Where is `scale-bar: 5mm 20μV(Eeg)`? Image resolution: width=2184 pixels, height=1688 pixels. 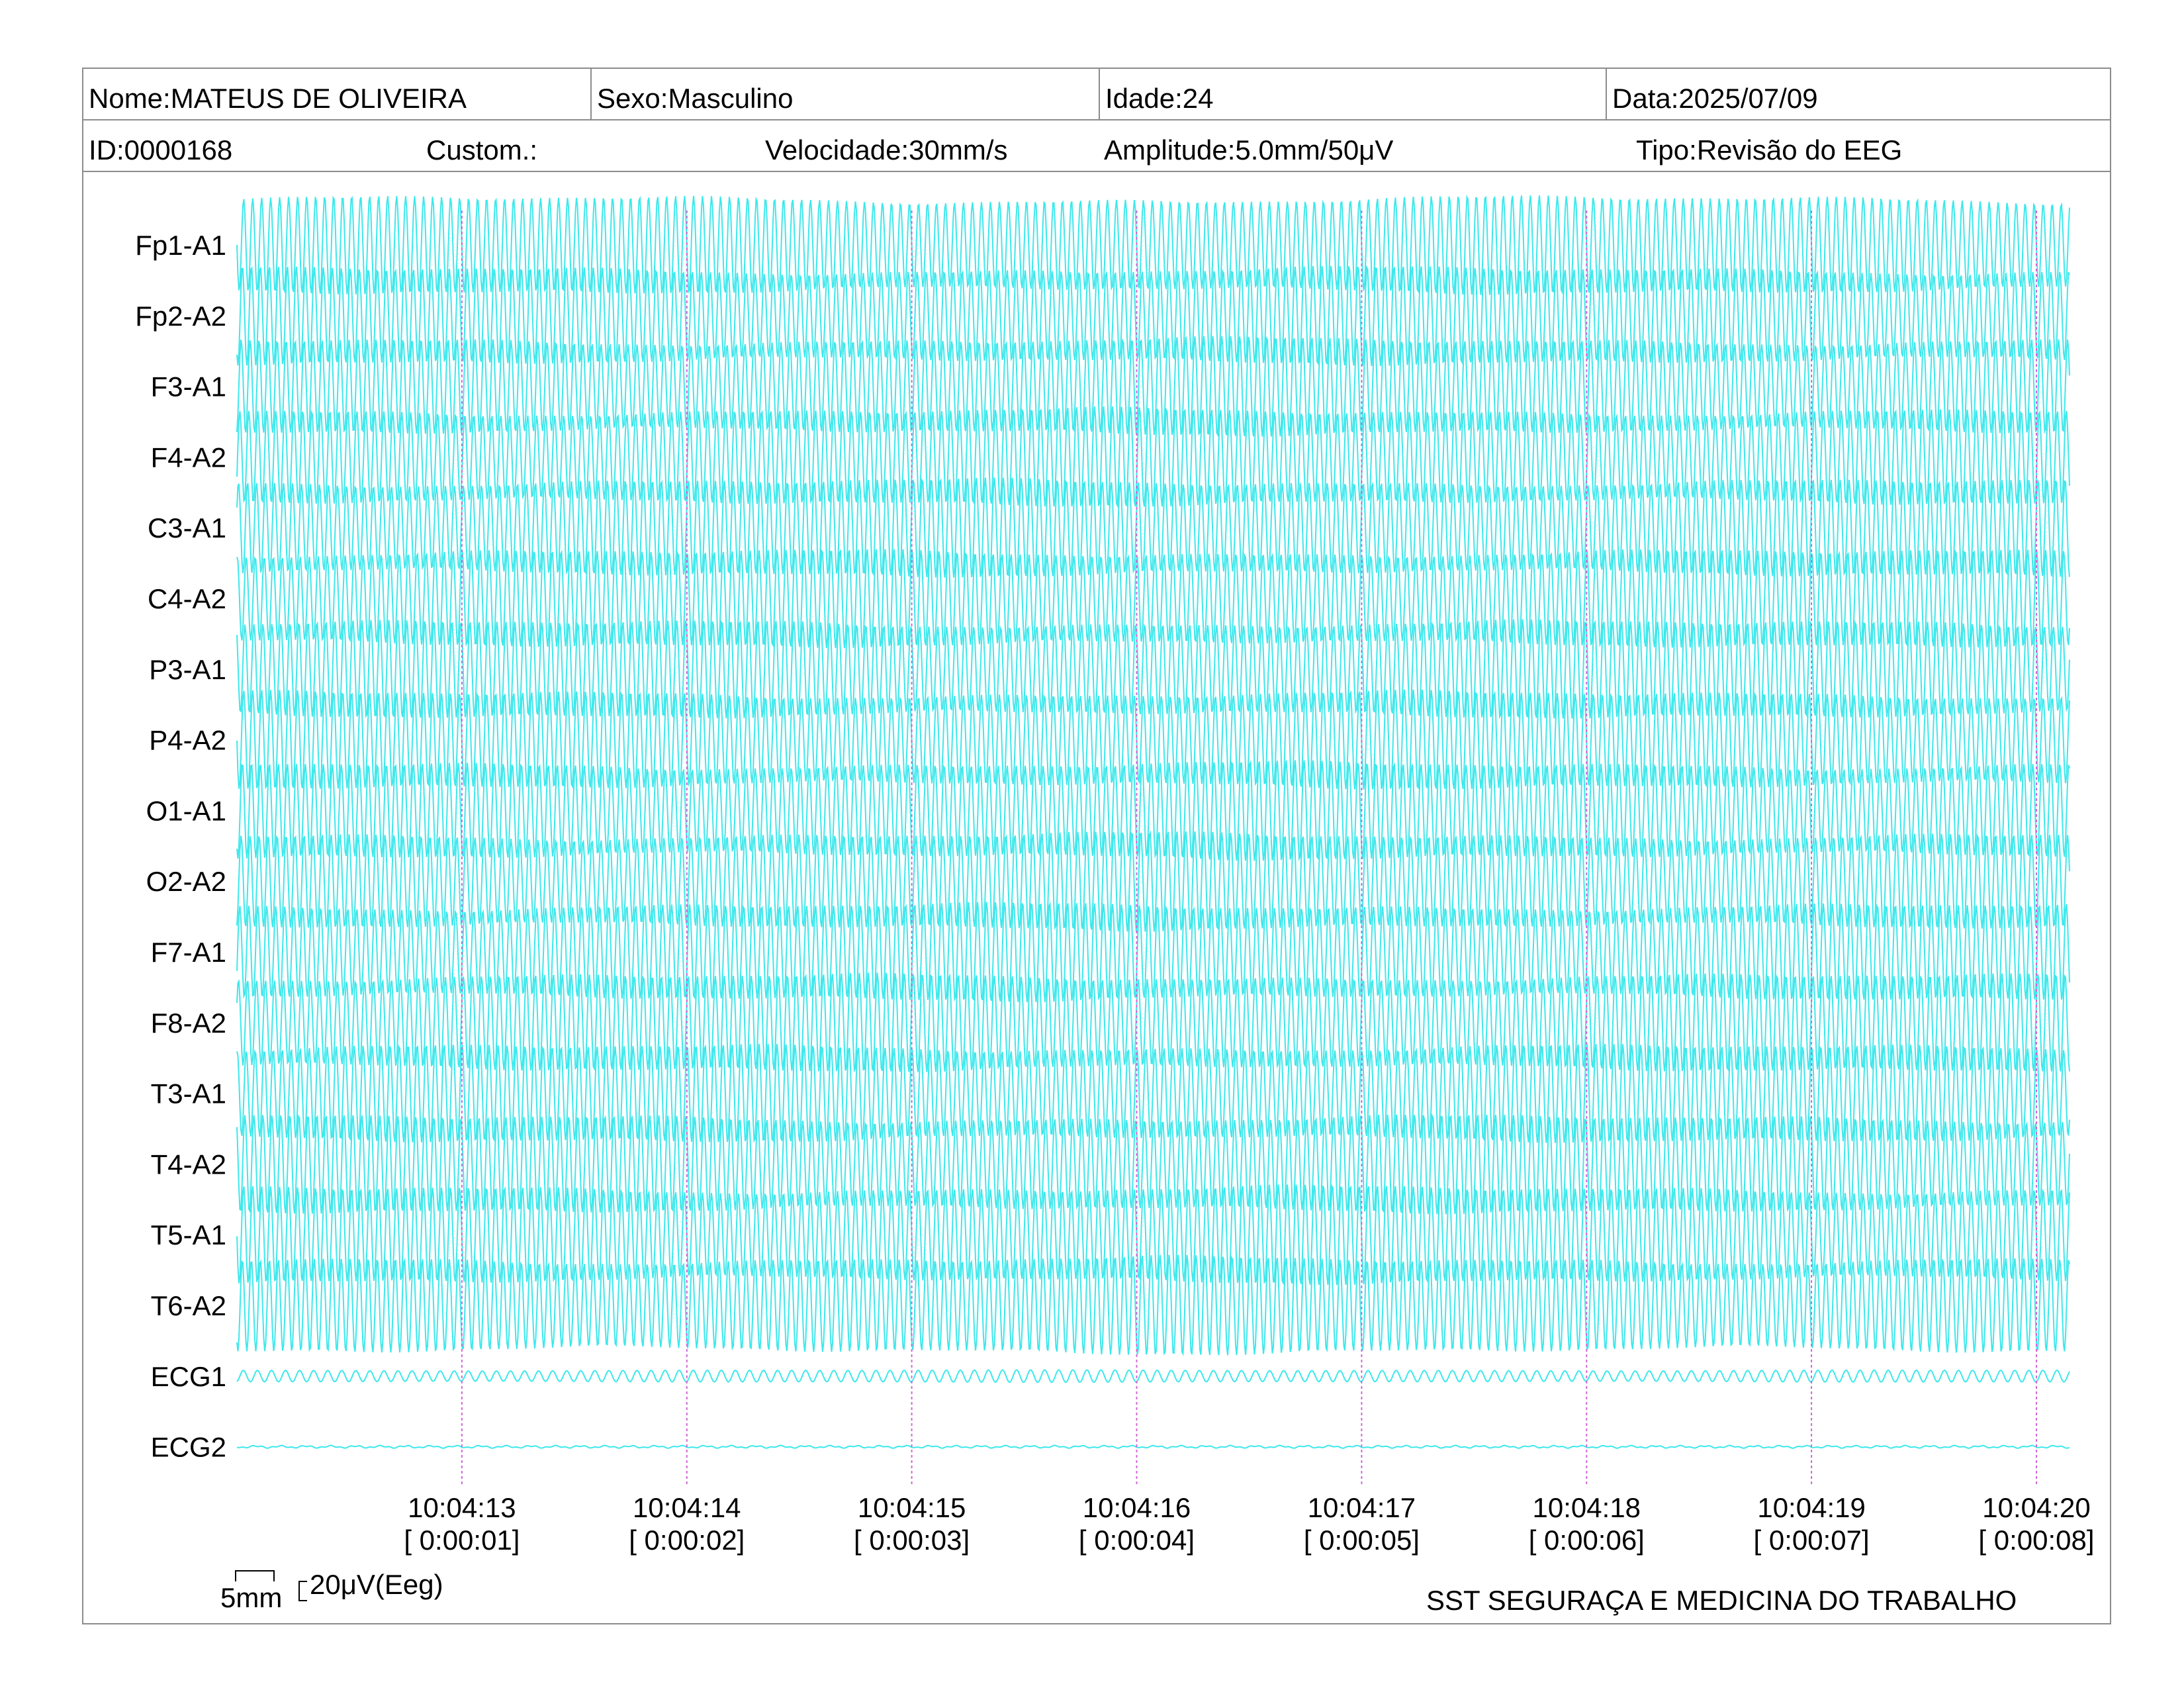 scale-bar: 5mm 20μV(Eeg) is located at coordinates (331, 1591).